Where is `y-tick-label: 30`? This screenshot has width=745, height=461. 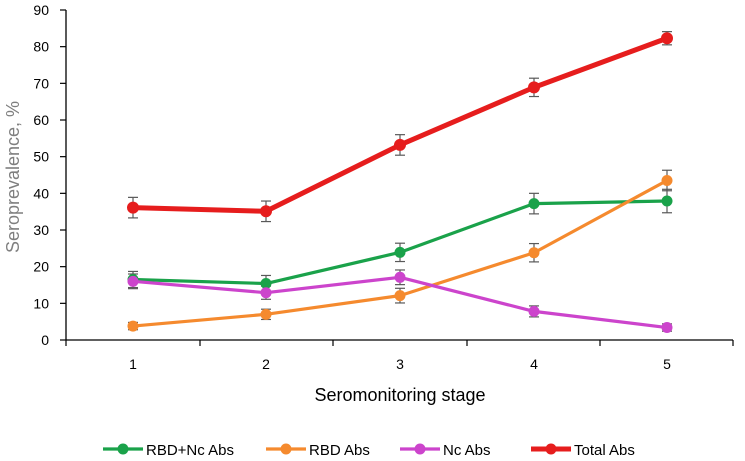
y-tick-label: 30 is located at coordinates (41, 230).